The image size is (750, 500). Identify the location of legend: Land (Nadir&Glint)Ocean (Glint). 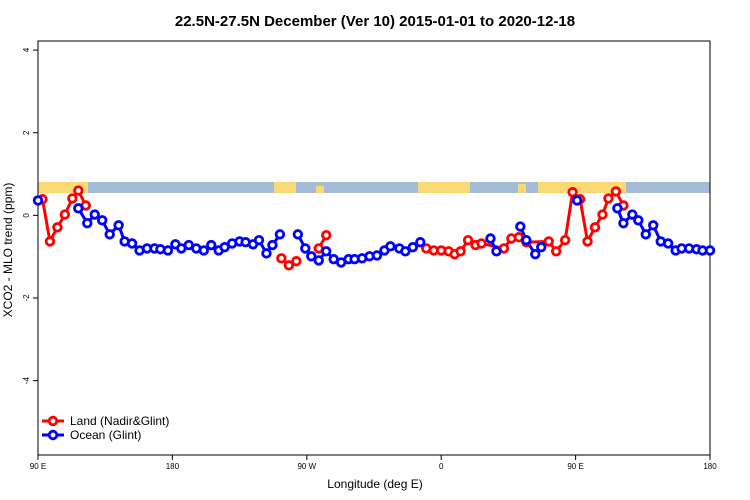
(105, 428).